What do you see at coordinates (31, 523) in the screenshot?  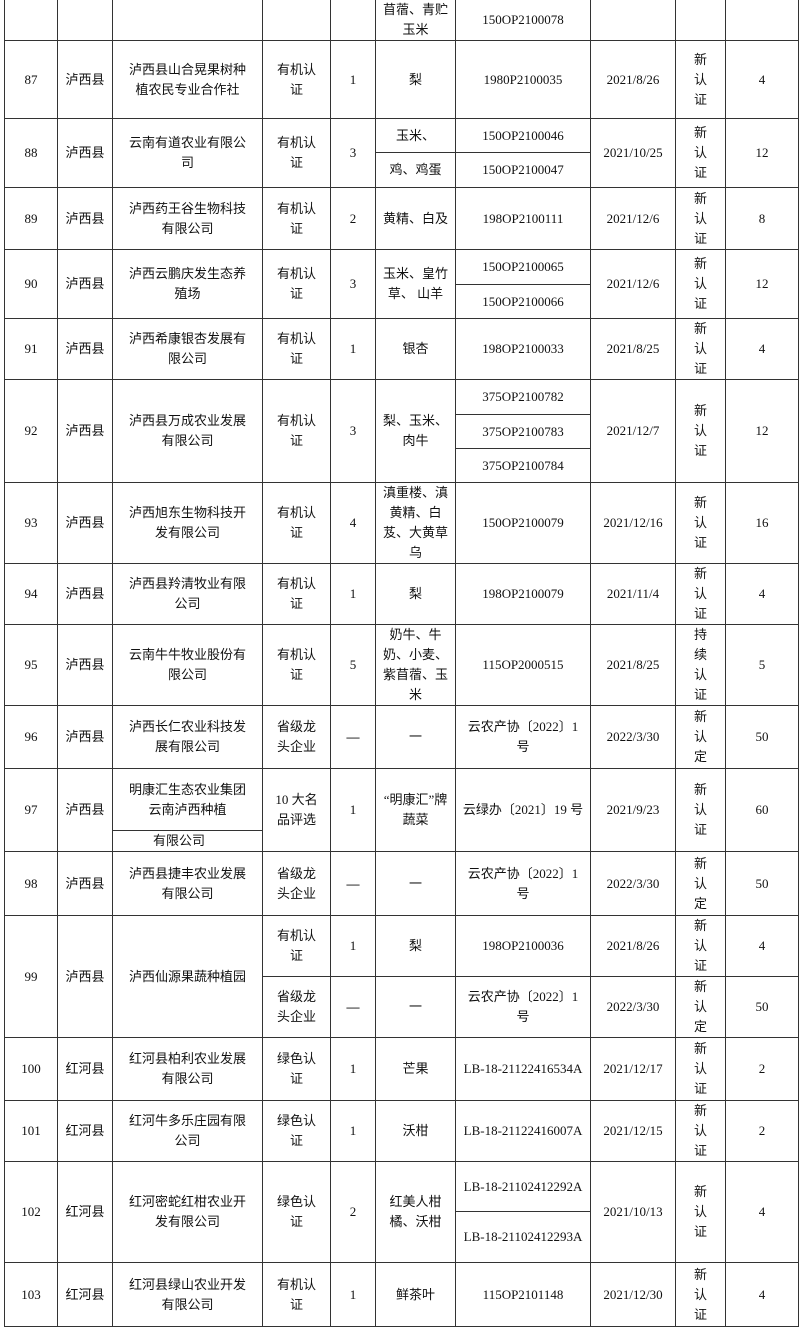 I see `table-cell: 93` at bounding box center [31, 523].